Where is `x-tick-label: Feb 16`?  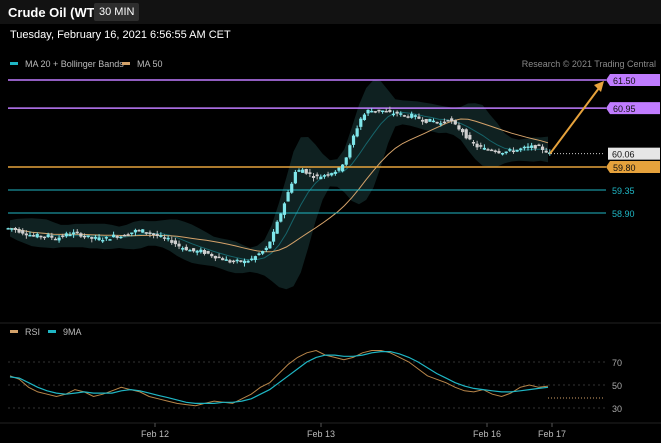
x-tick-label: Feb 16 is located at coordinates (487, 434).